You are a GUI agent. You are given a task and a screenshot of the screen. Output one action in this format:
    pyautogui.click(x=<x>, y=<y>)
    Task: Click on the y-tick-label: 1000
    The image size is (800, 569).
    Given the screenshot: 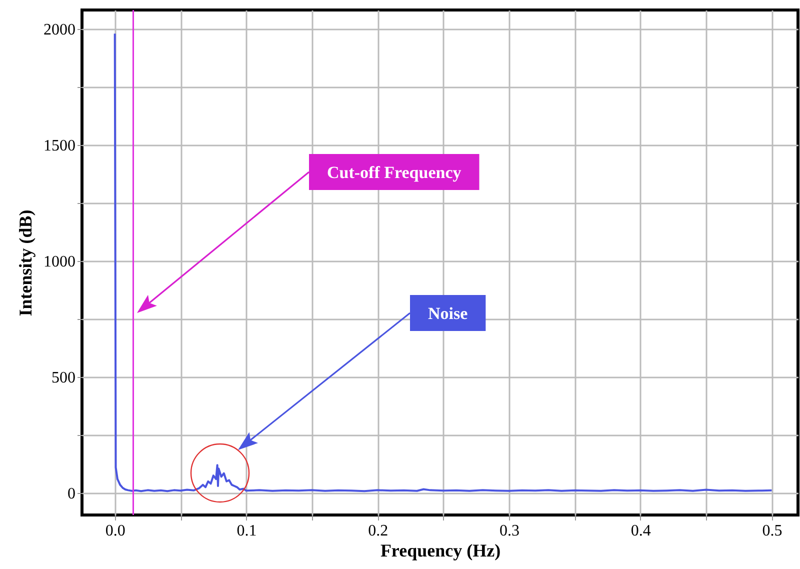 What is the action you would take?
    pyautogui.click(x=60, y=261)
    